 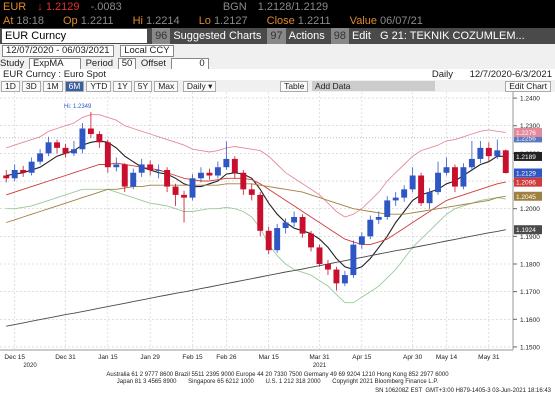 I want to click on quote-bar: EUR ↓ 1.2129 -.0083 BGN 1.2128/1.2129, so click(x=277, y=7).